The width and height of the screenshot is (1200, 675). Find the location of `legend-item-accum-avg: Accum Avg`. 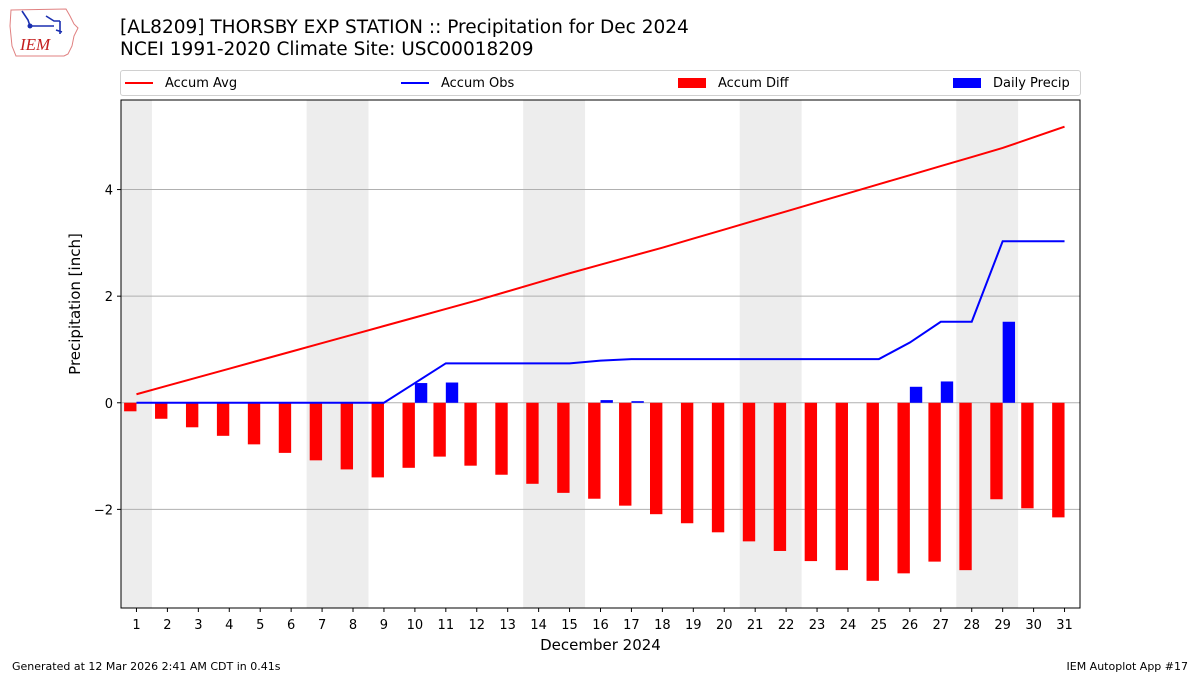

legend-item-accum-avg: Accum Avg is located at coordinates (181, 83).